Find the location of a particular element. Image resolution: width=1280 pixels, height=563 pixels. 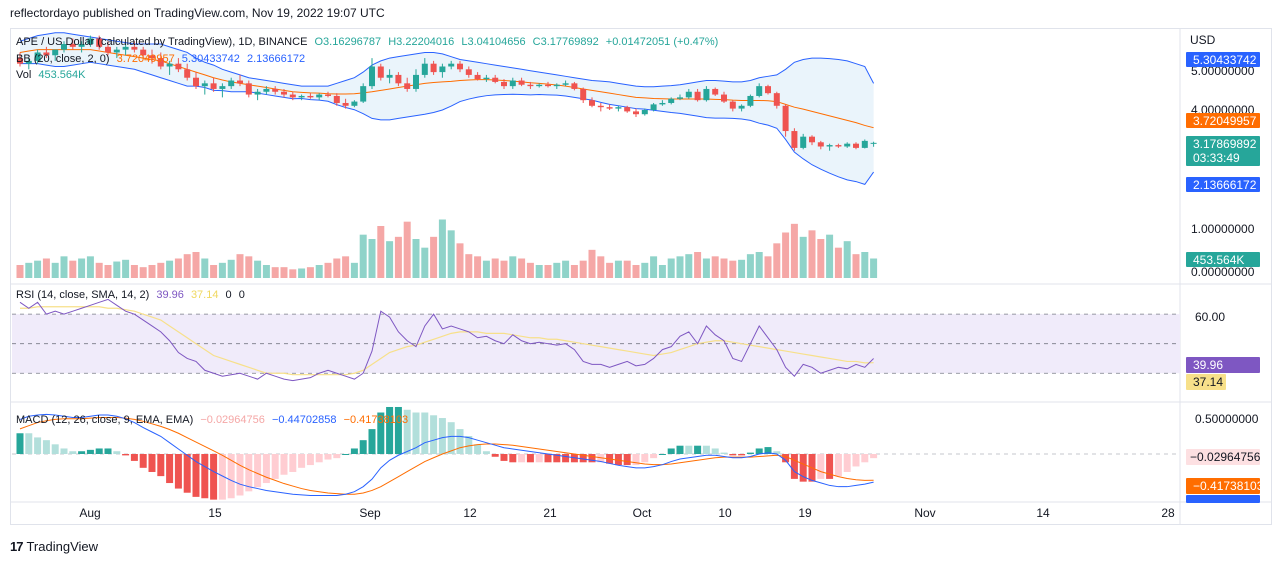

rsi-ma-badge-text: 37.14 is located at coordinates (1208, 382).